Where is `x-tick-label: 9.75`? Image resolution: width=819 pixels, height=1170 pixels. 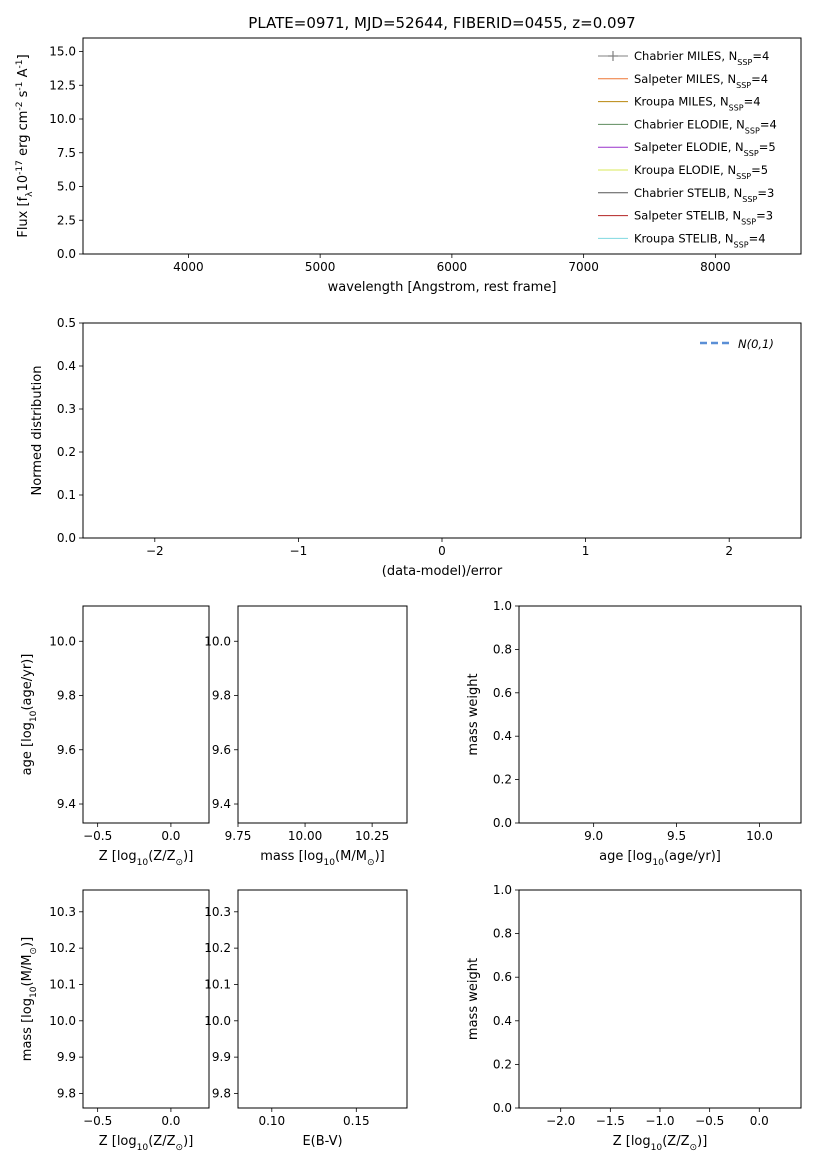 x-tick-label: 9.75 is located at coordinates (238, 836).